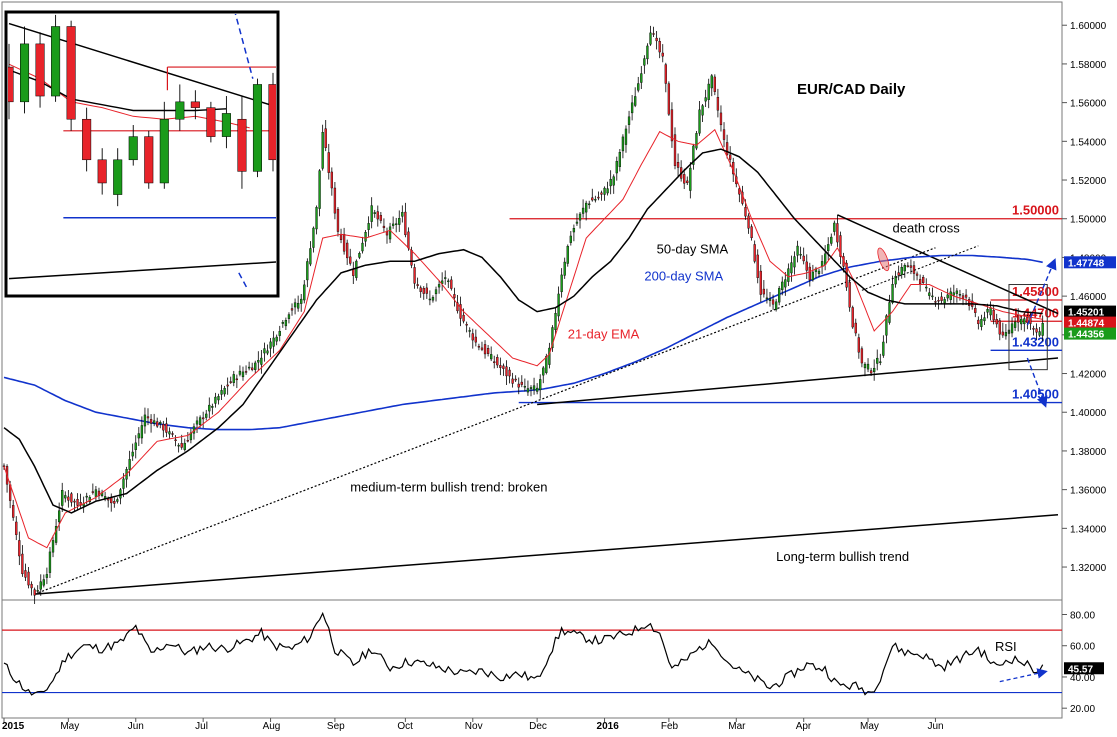  Describe the element at coordinates (935, 726) in the screenshot. I see `x-tick-label: Jun` at that location.